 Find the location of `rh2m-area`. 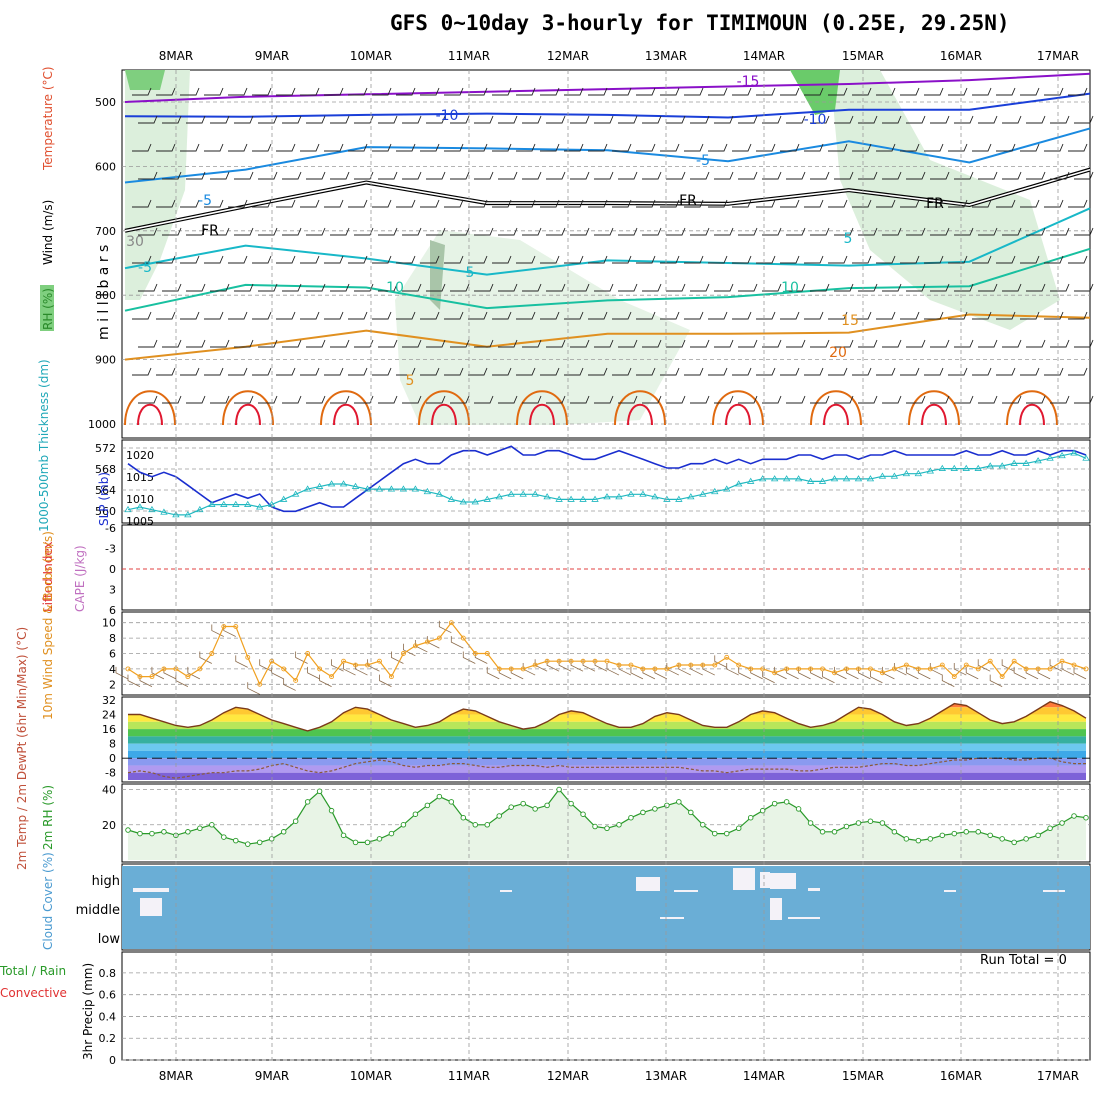

rh2m-area is located at coordinates (607, 824).